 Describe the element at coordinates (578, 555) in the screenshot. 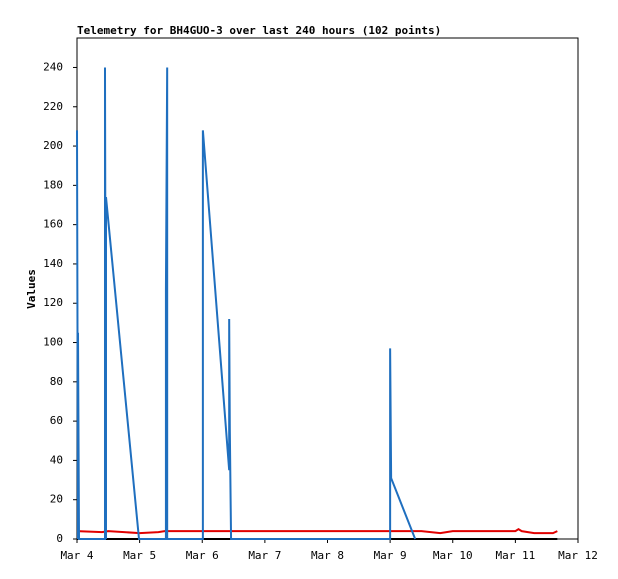

I see `x-tick-label: Mar 12` at that location.